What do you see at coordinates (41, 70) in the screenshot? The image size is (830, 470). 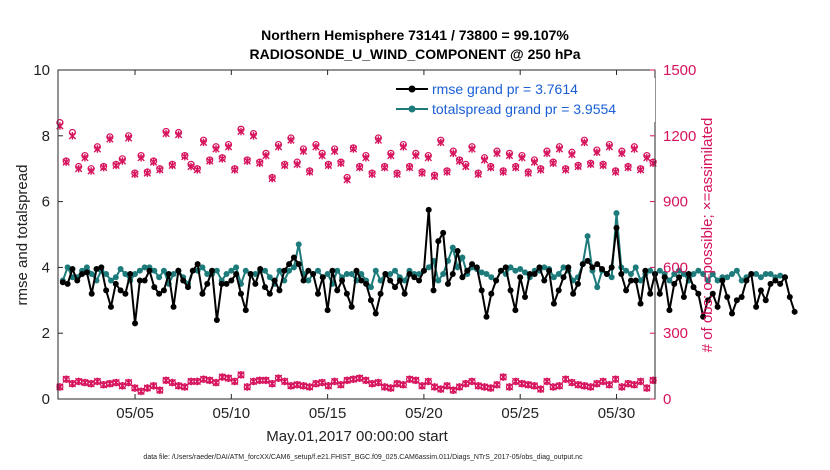 I see `y-left-tick-label: 10` at bounding box center [41, 70].